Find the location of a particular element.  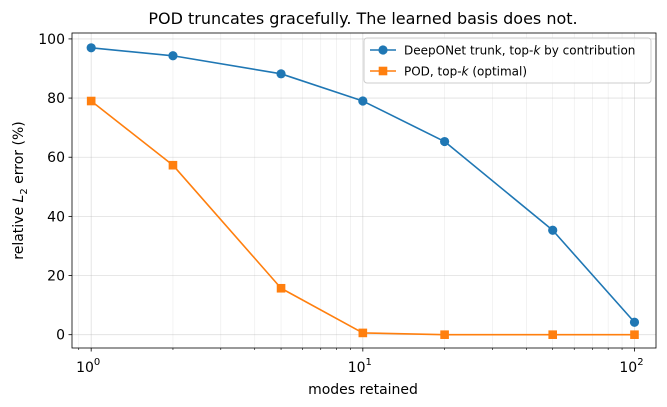

legend-label: DeepONet trunk, top-k by contribution is located at coordinates (519, 51).